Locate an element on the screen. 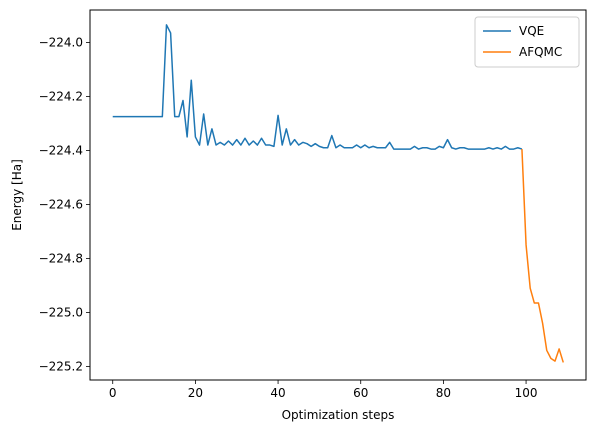 This screenshot has width=596, height=437. y-tick-label: −224.0 is located at coordinates (61, 42).